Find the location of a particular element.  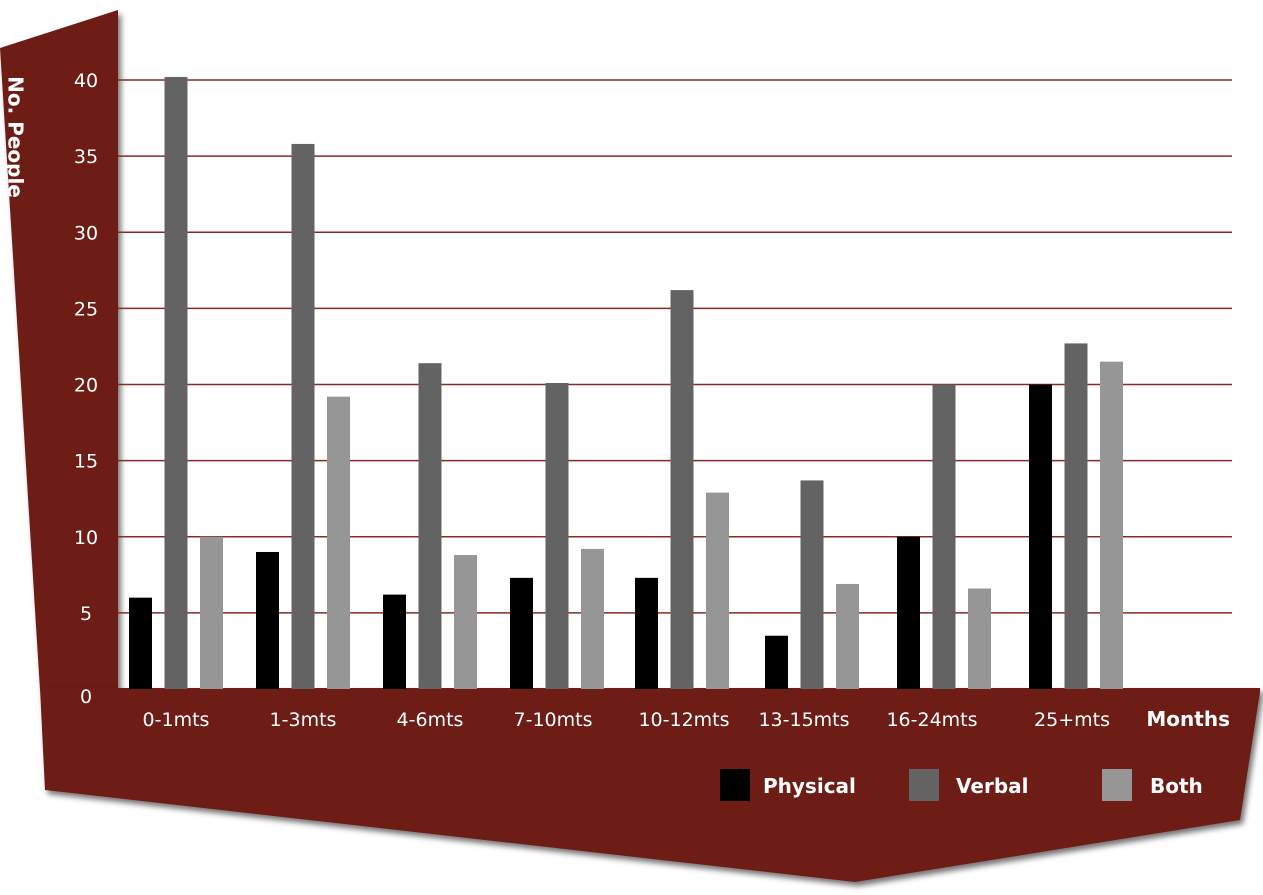

bar-physical-13-15mts is located at coordinates (776, 662).